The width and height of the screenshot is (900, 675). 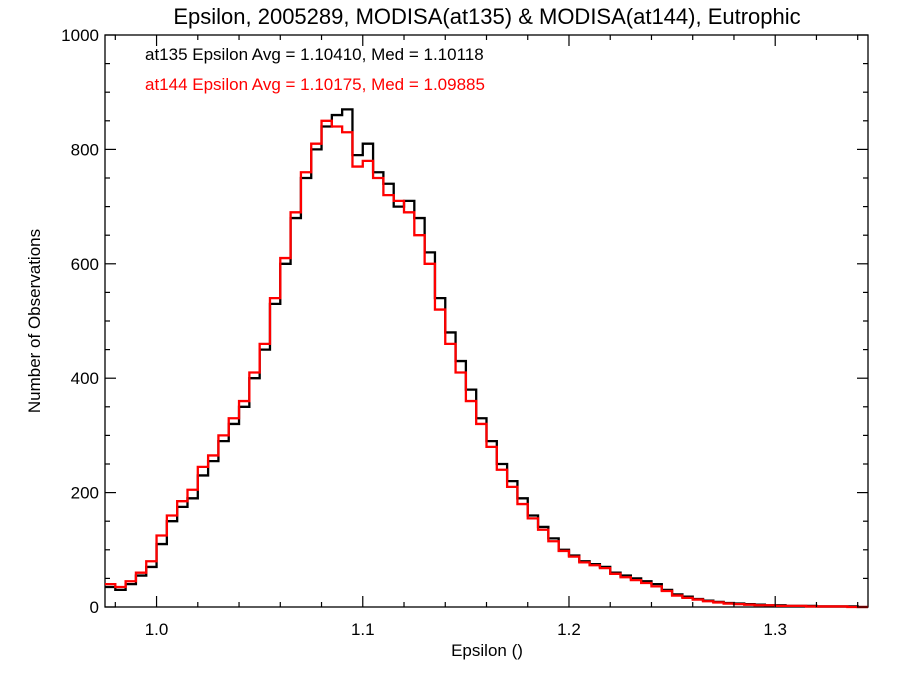 What do you see at coordinates (157, 629) in the screenshot?
I see `x-tick-label: 1.0` at bounding box center [157, 629].